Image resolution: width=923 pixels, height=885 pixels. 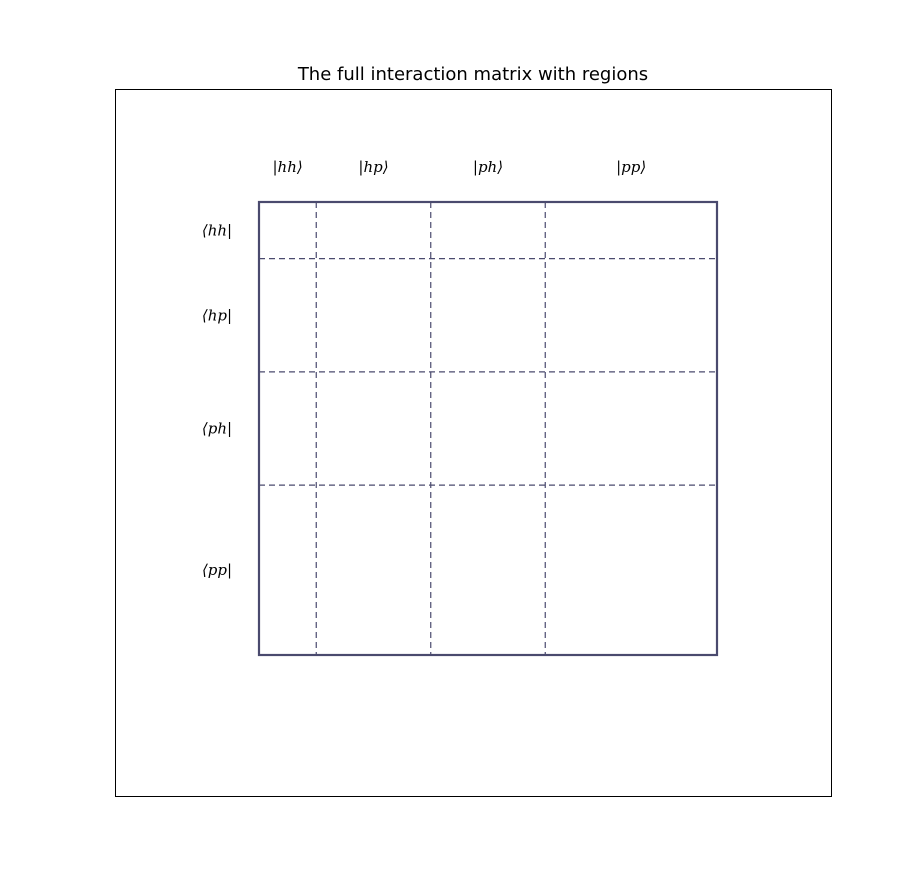 What do you see at coordinates (373, 167) in the screenshot?
I see `column-label: |hp⟩` at bounding box center [373, 167].